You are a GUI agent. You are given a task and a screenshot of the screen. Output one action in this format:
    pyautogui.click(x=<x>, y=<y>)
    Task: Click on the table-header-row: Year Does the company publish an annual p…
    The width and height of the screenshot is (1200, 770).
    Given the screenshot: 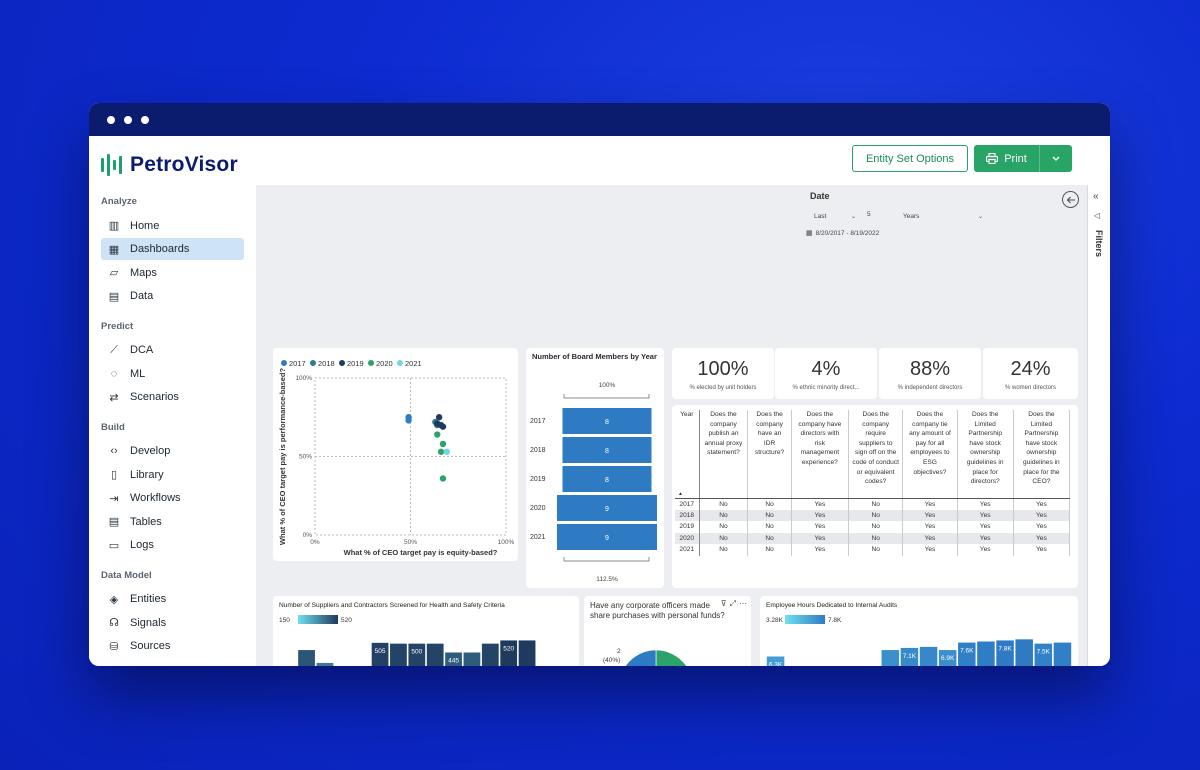 What is the action you would take?
    pyautogui.click(x=873, y=450)
    